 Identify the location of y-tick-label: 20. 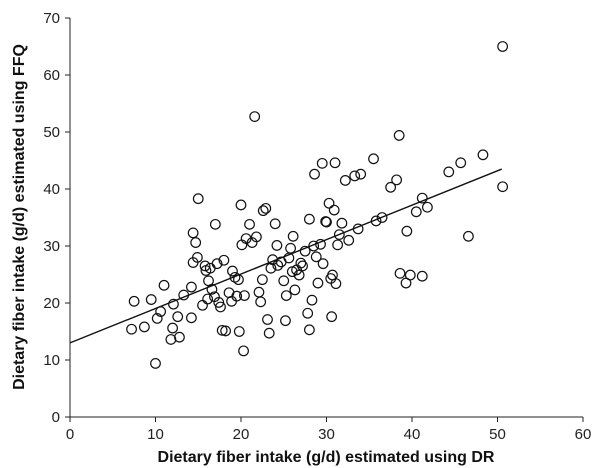
(51, 303).